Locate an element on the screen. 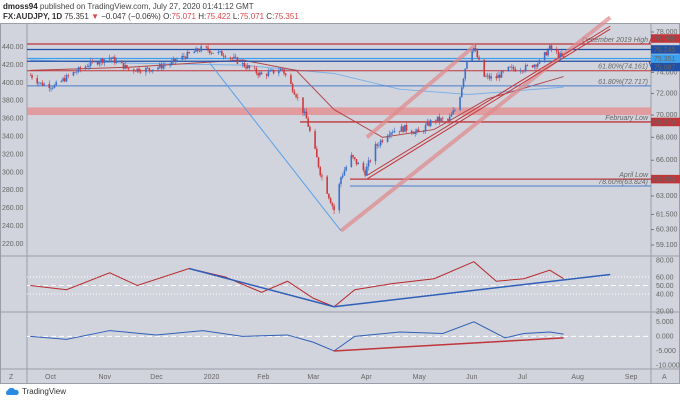 This screenshot has width=680, height=400. left-axis-tick: 380.00 is located at coordinates (13, 101).